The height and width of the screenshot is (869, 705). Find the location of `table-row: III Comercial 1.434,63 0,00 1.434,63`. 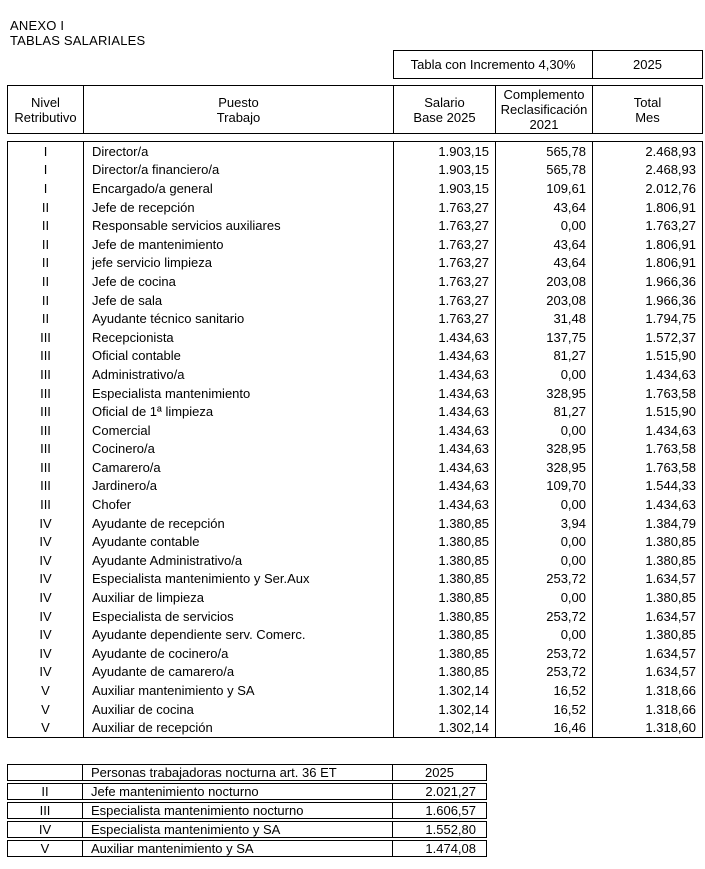

table-row: III Comercial 1.434,63 0,00 1.434,63 is located at coordinates (355, 430).